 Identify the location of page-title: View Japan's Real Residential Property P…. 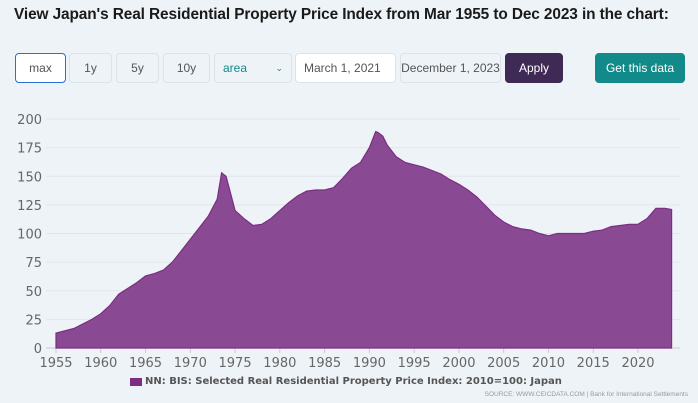
(341, 14).